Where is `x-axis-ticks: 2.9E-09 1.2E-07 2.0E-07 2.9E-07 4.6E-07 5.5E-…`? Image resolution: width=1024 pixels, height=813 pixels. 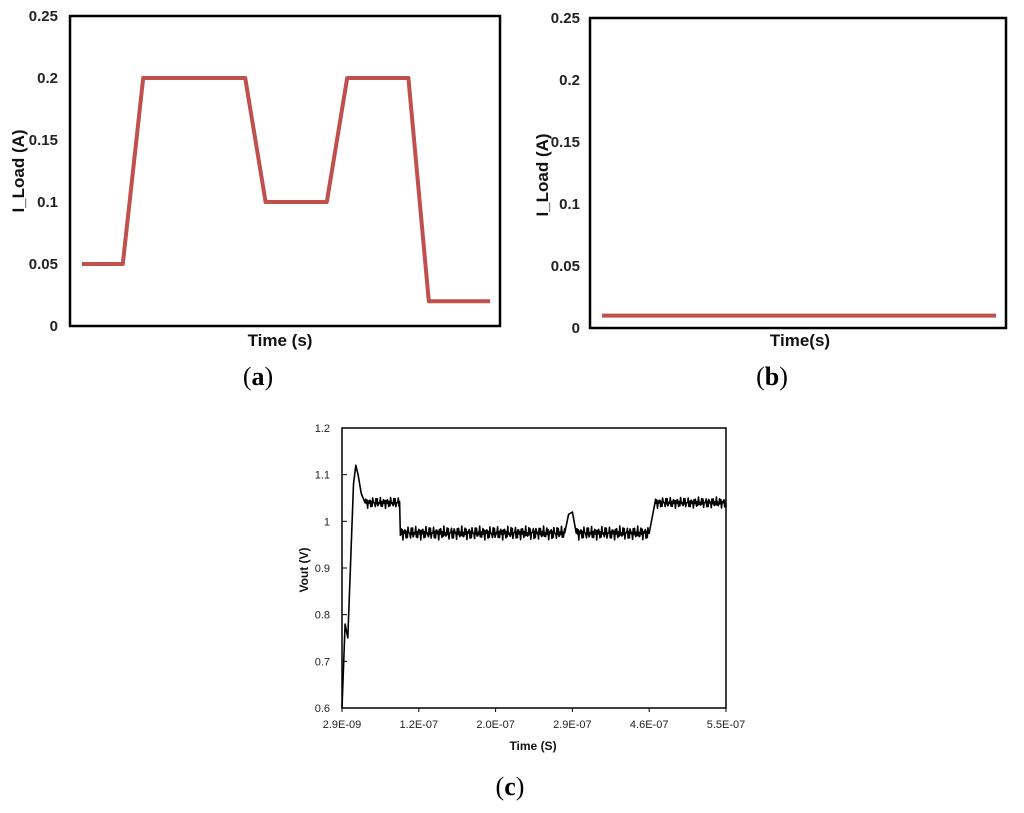
x-axis-ticks: 2.9E-09 1.2E-07 2.0E-07 2.9E-07 4.6E-07 5.5E-… is located at coordinates (534, 719).